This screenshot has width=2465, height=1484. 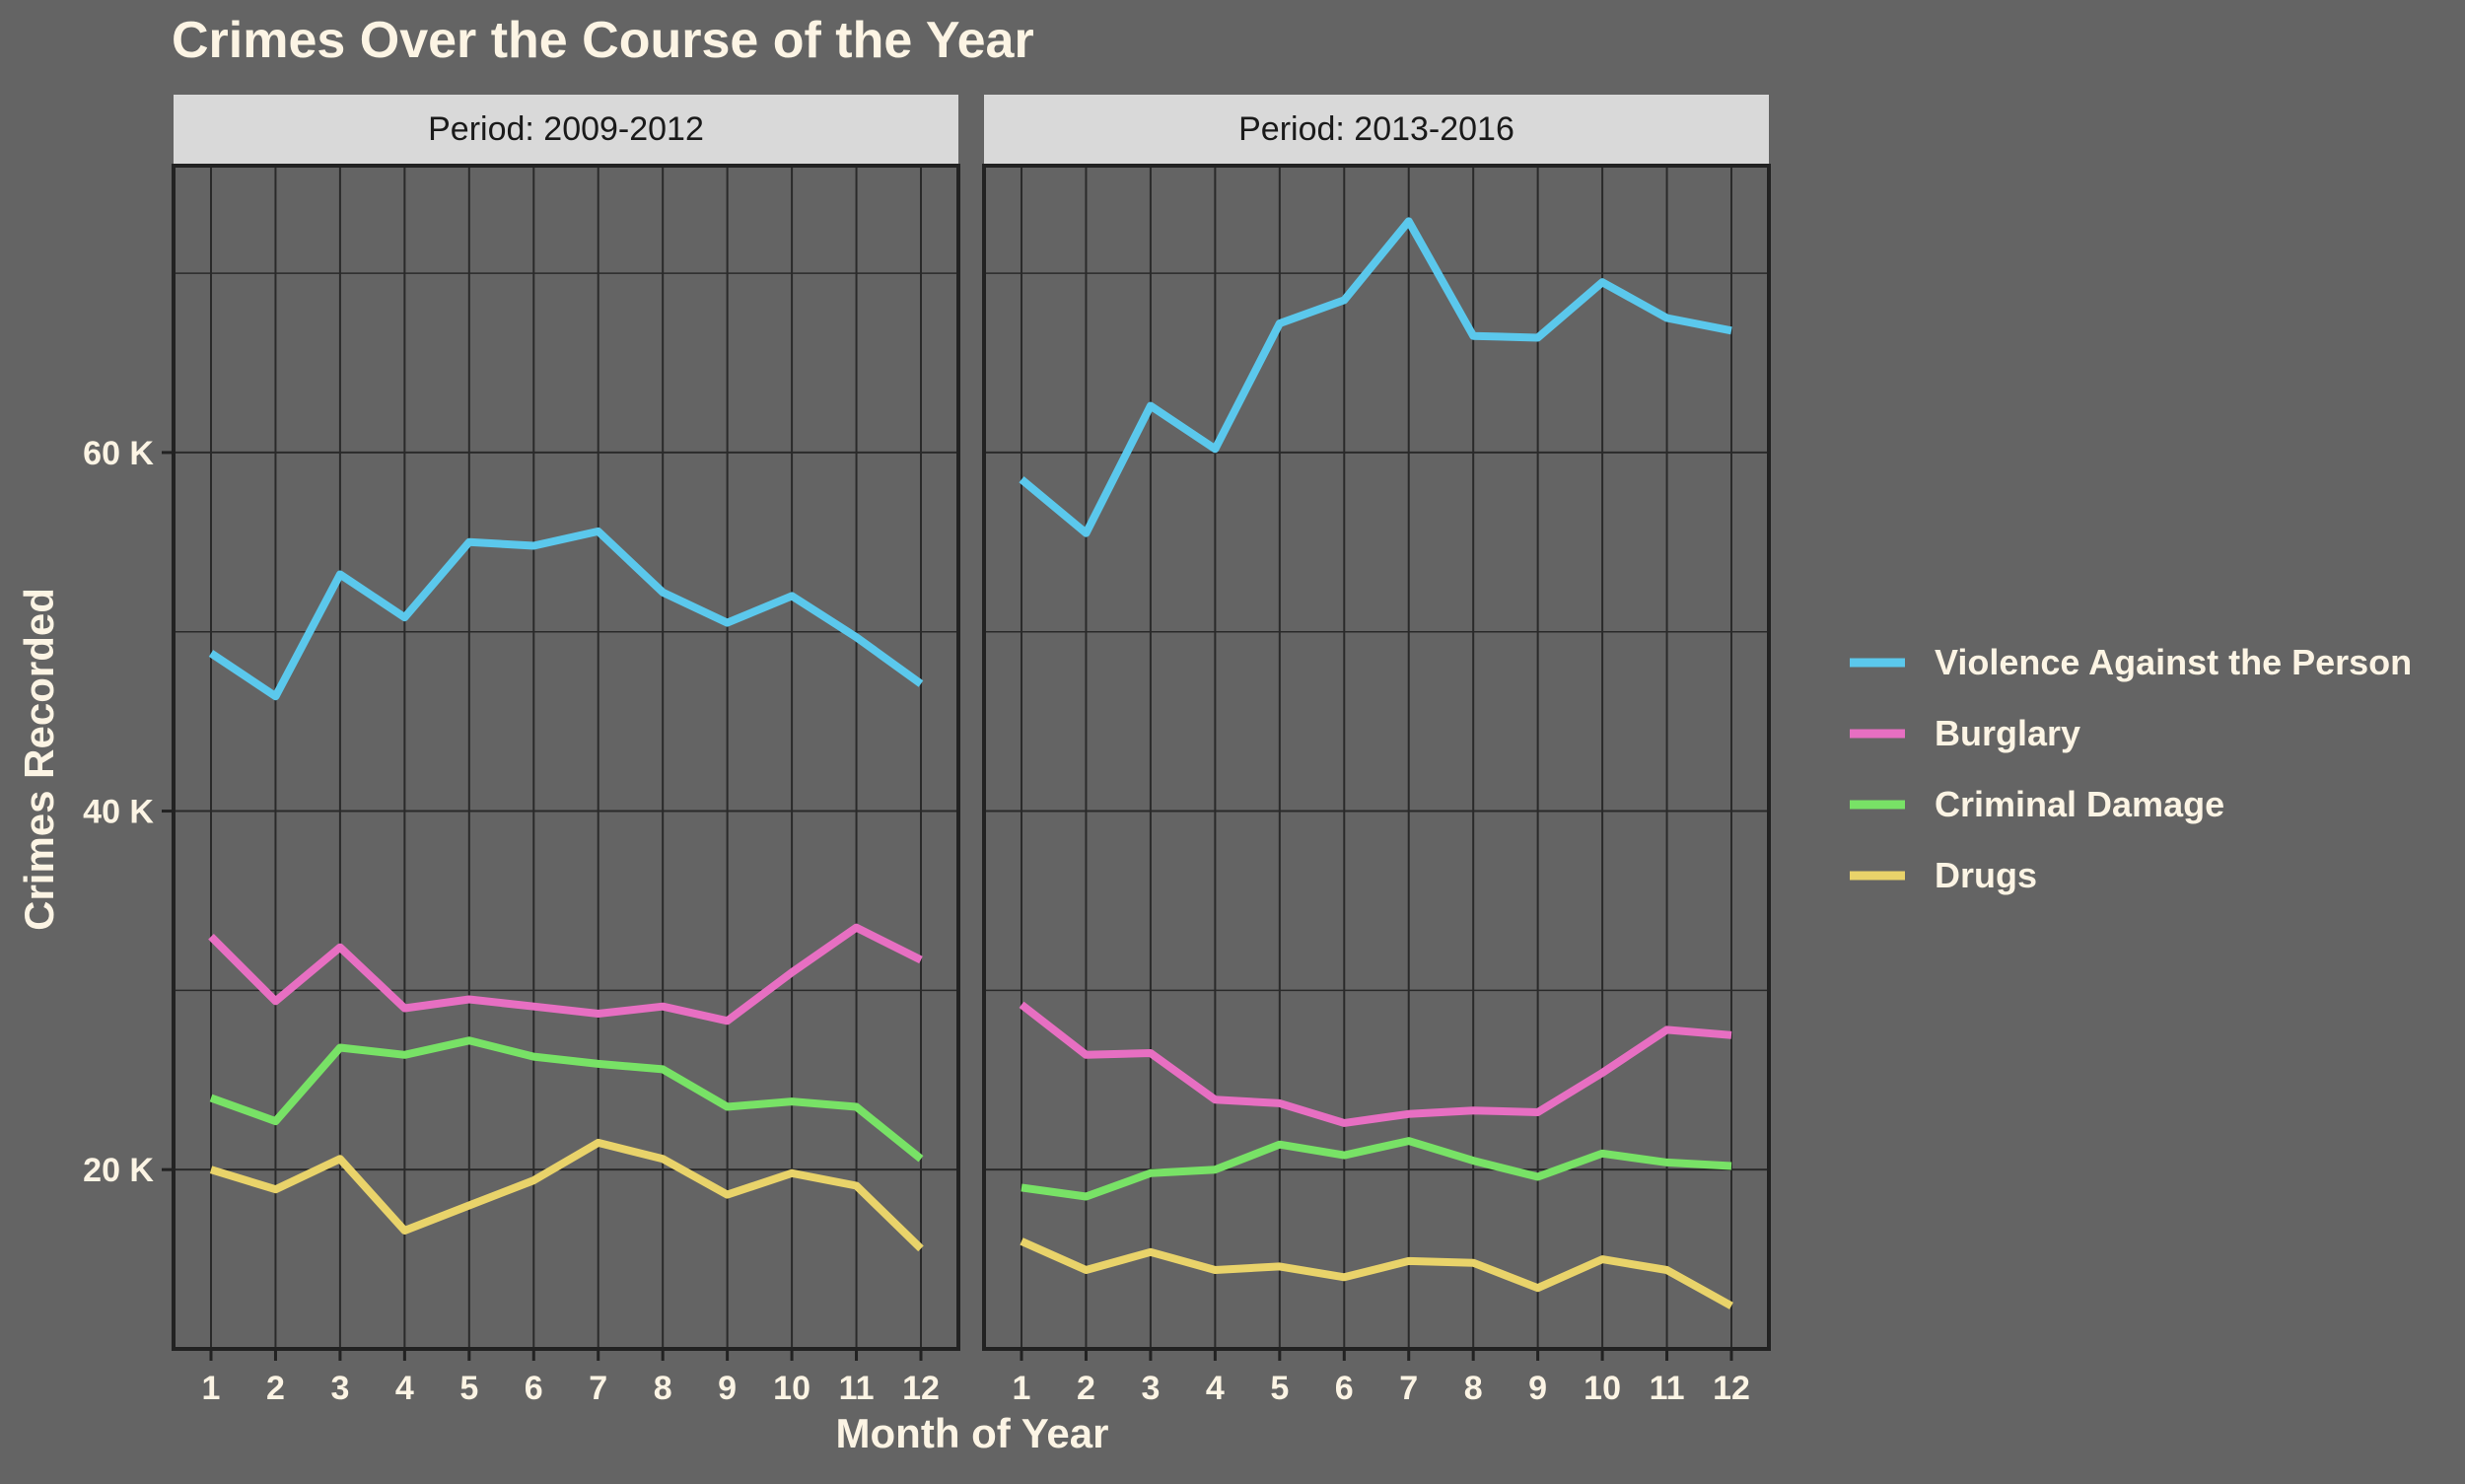 I want to click on chart-title: Crimes Over the Course of the Year, so click(x=603, y=40).